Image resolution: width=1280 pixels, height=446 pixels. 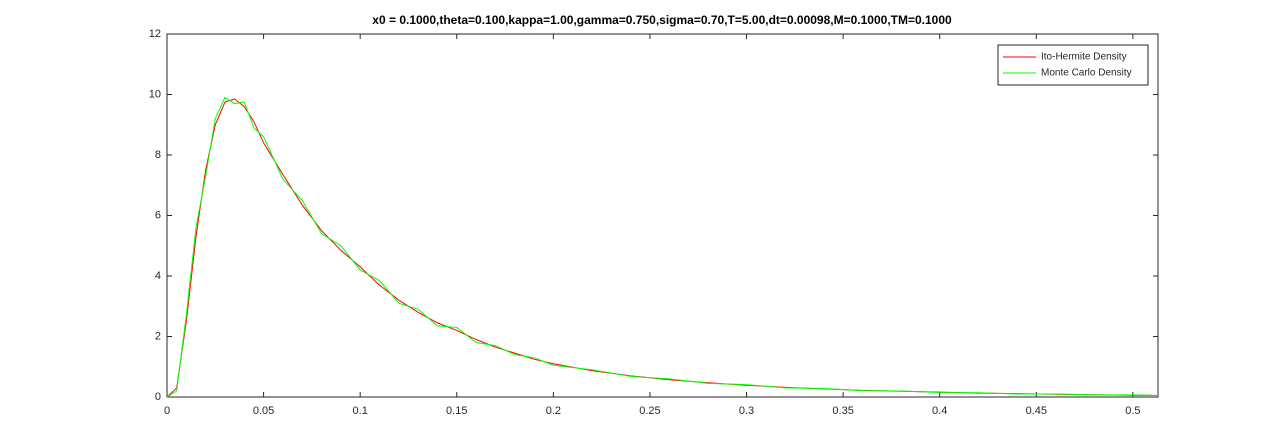 I want to click on x-tick-label: 0.5, so click(x=1132, y=411).